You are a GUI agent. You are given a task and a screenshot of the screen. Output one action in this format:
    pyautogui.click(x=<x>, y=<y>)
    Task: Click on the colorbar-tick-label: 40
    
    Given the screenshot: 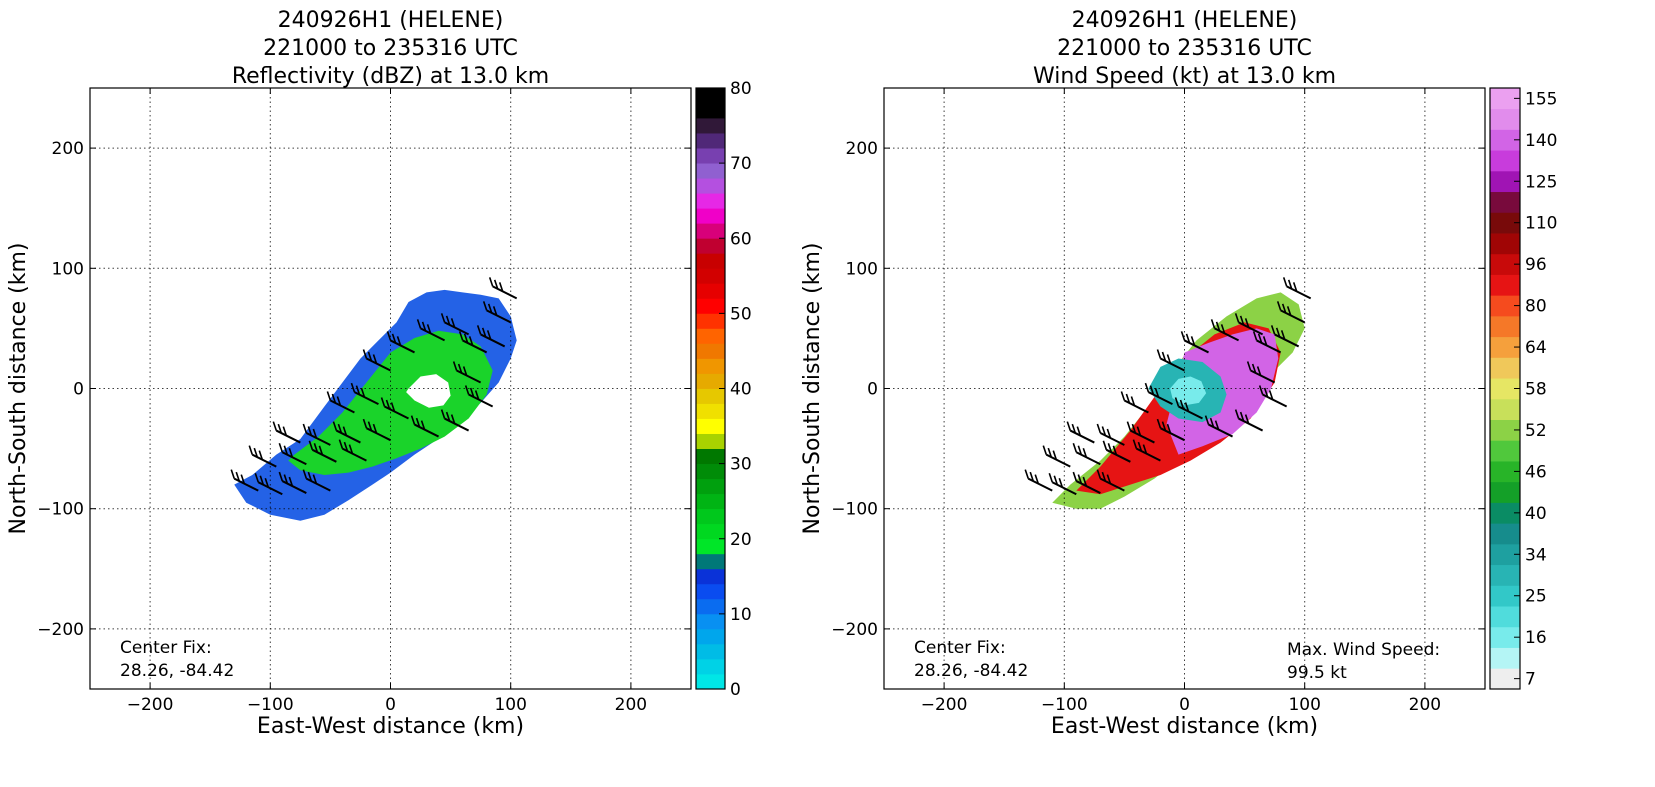 What is the action you would take?
    pyautogui.click(x=741, y=390)
    